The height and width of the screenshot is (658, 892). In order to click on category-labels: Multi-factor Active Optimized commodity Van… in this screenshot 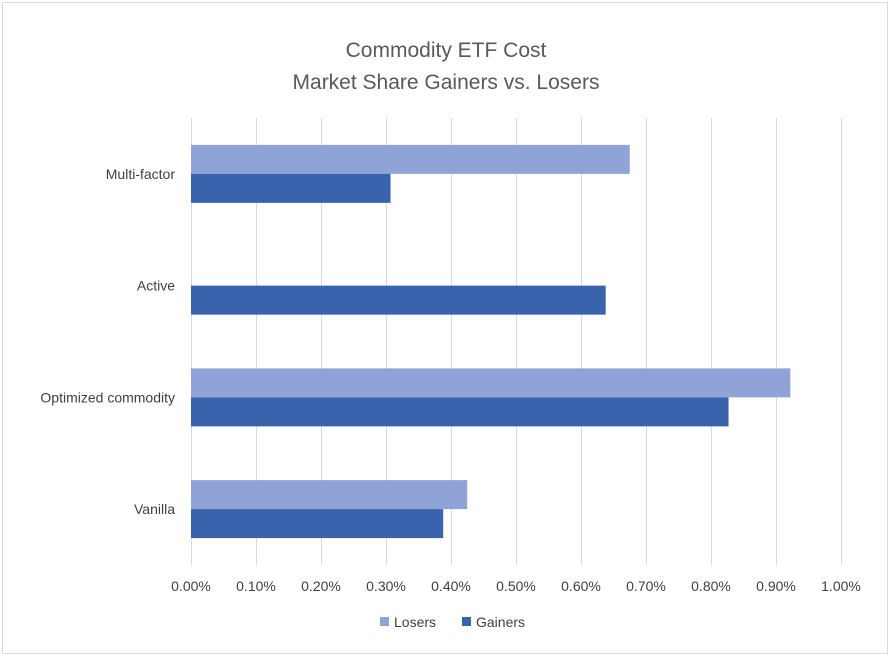, I will do `click(107, 341)`.